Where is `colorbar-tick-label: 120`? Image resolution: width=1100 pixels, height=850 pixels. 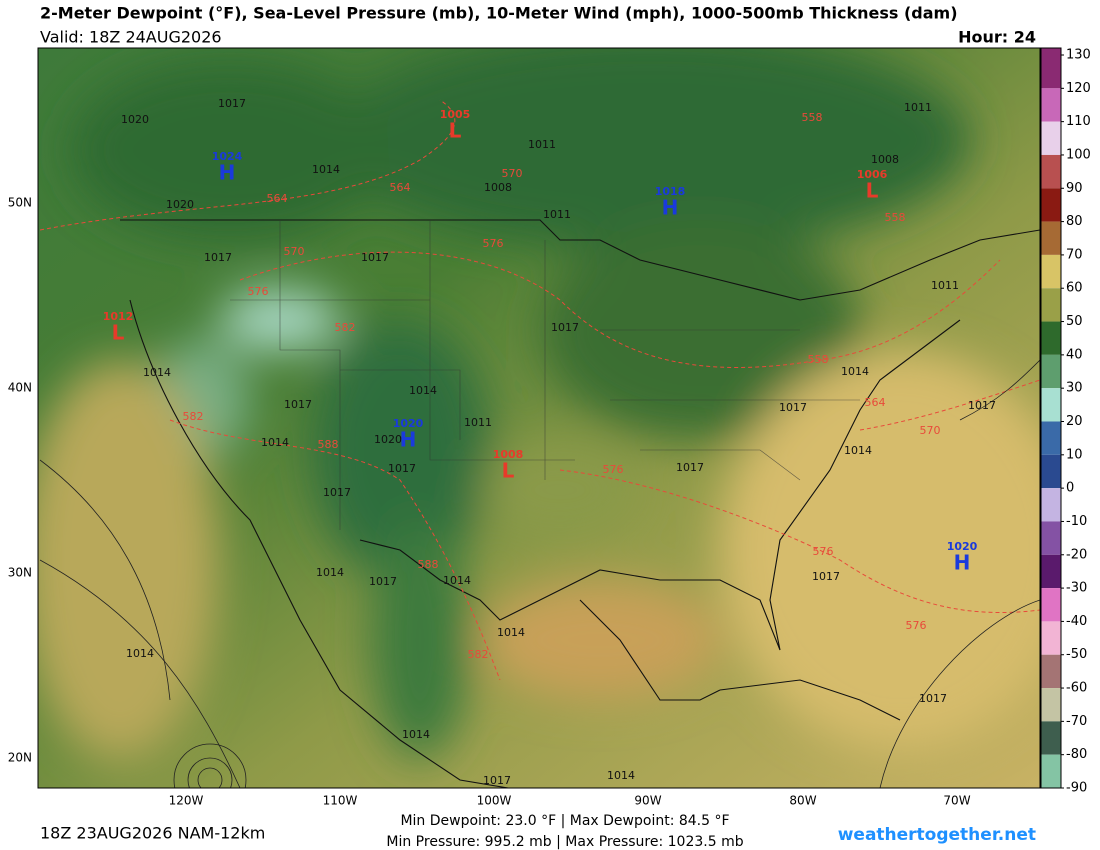 colorbar-tick-label: 120 is located at coordinates (1078, 88).